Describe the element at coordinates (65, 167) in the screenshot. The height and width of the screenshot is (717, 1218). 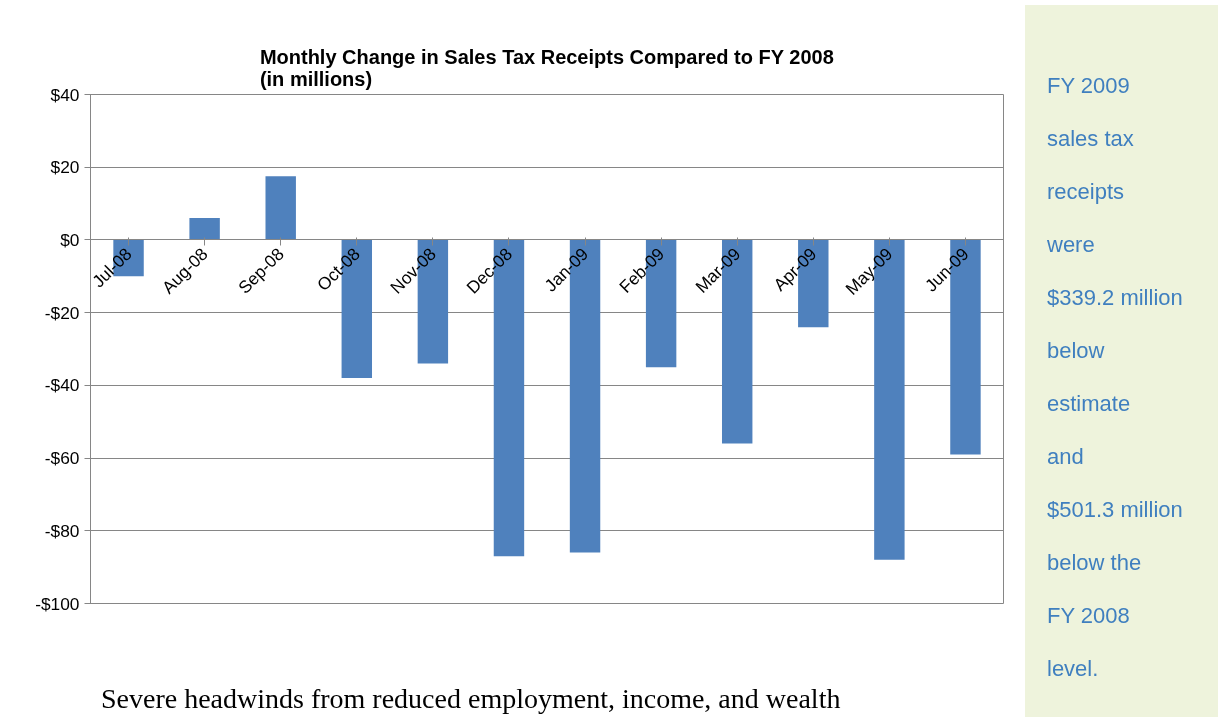
I see `y-tick-label: $20` at that location.